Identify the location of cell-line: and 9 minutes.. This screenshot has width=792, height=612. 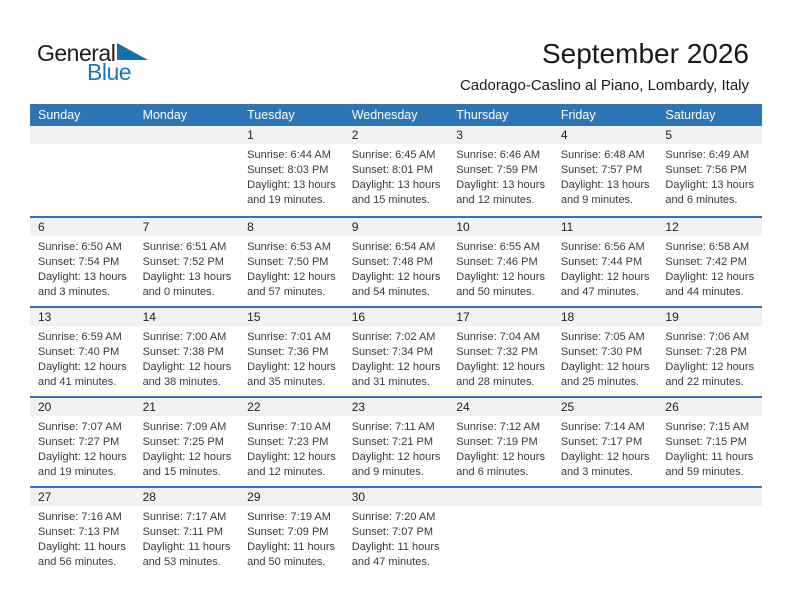
(387, 472).